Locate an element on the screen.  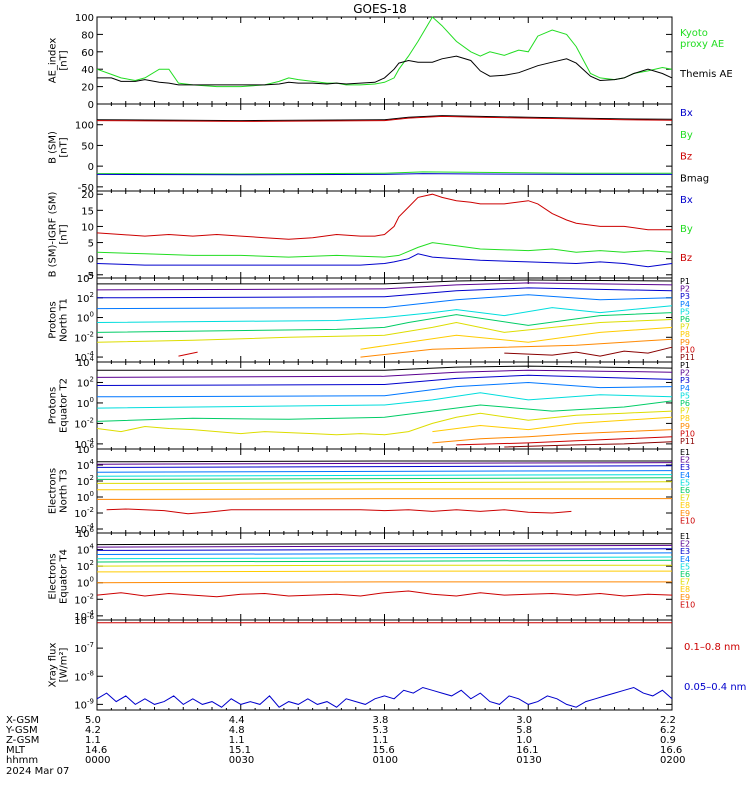
y-tick-label: 20 is located at coordinates (87, 195).